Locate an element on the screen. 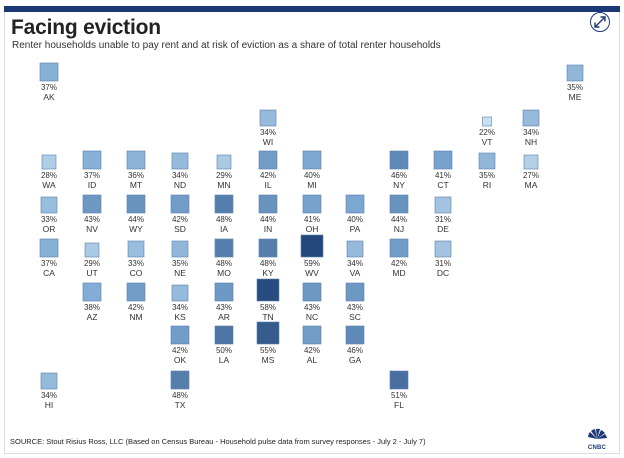 Image resolution: width=624 pixels, height=458 pixels. state-square-oh is located at coordinates (312, 204).